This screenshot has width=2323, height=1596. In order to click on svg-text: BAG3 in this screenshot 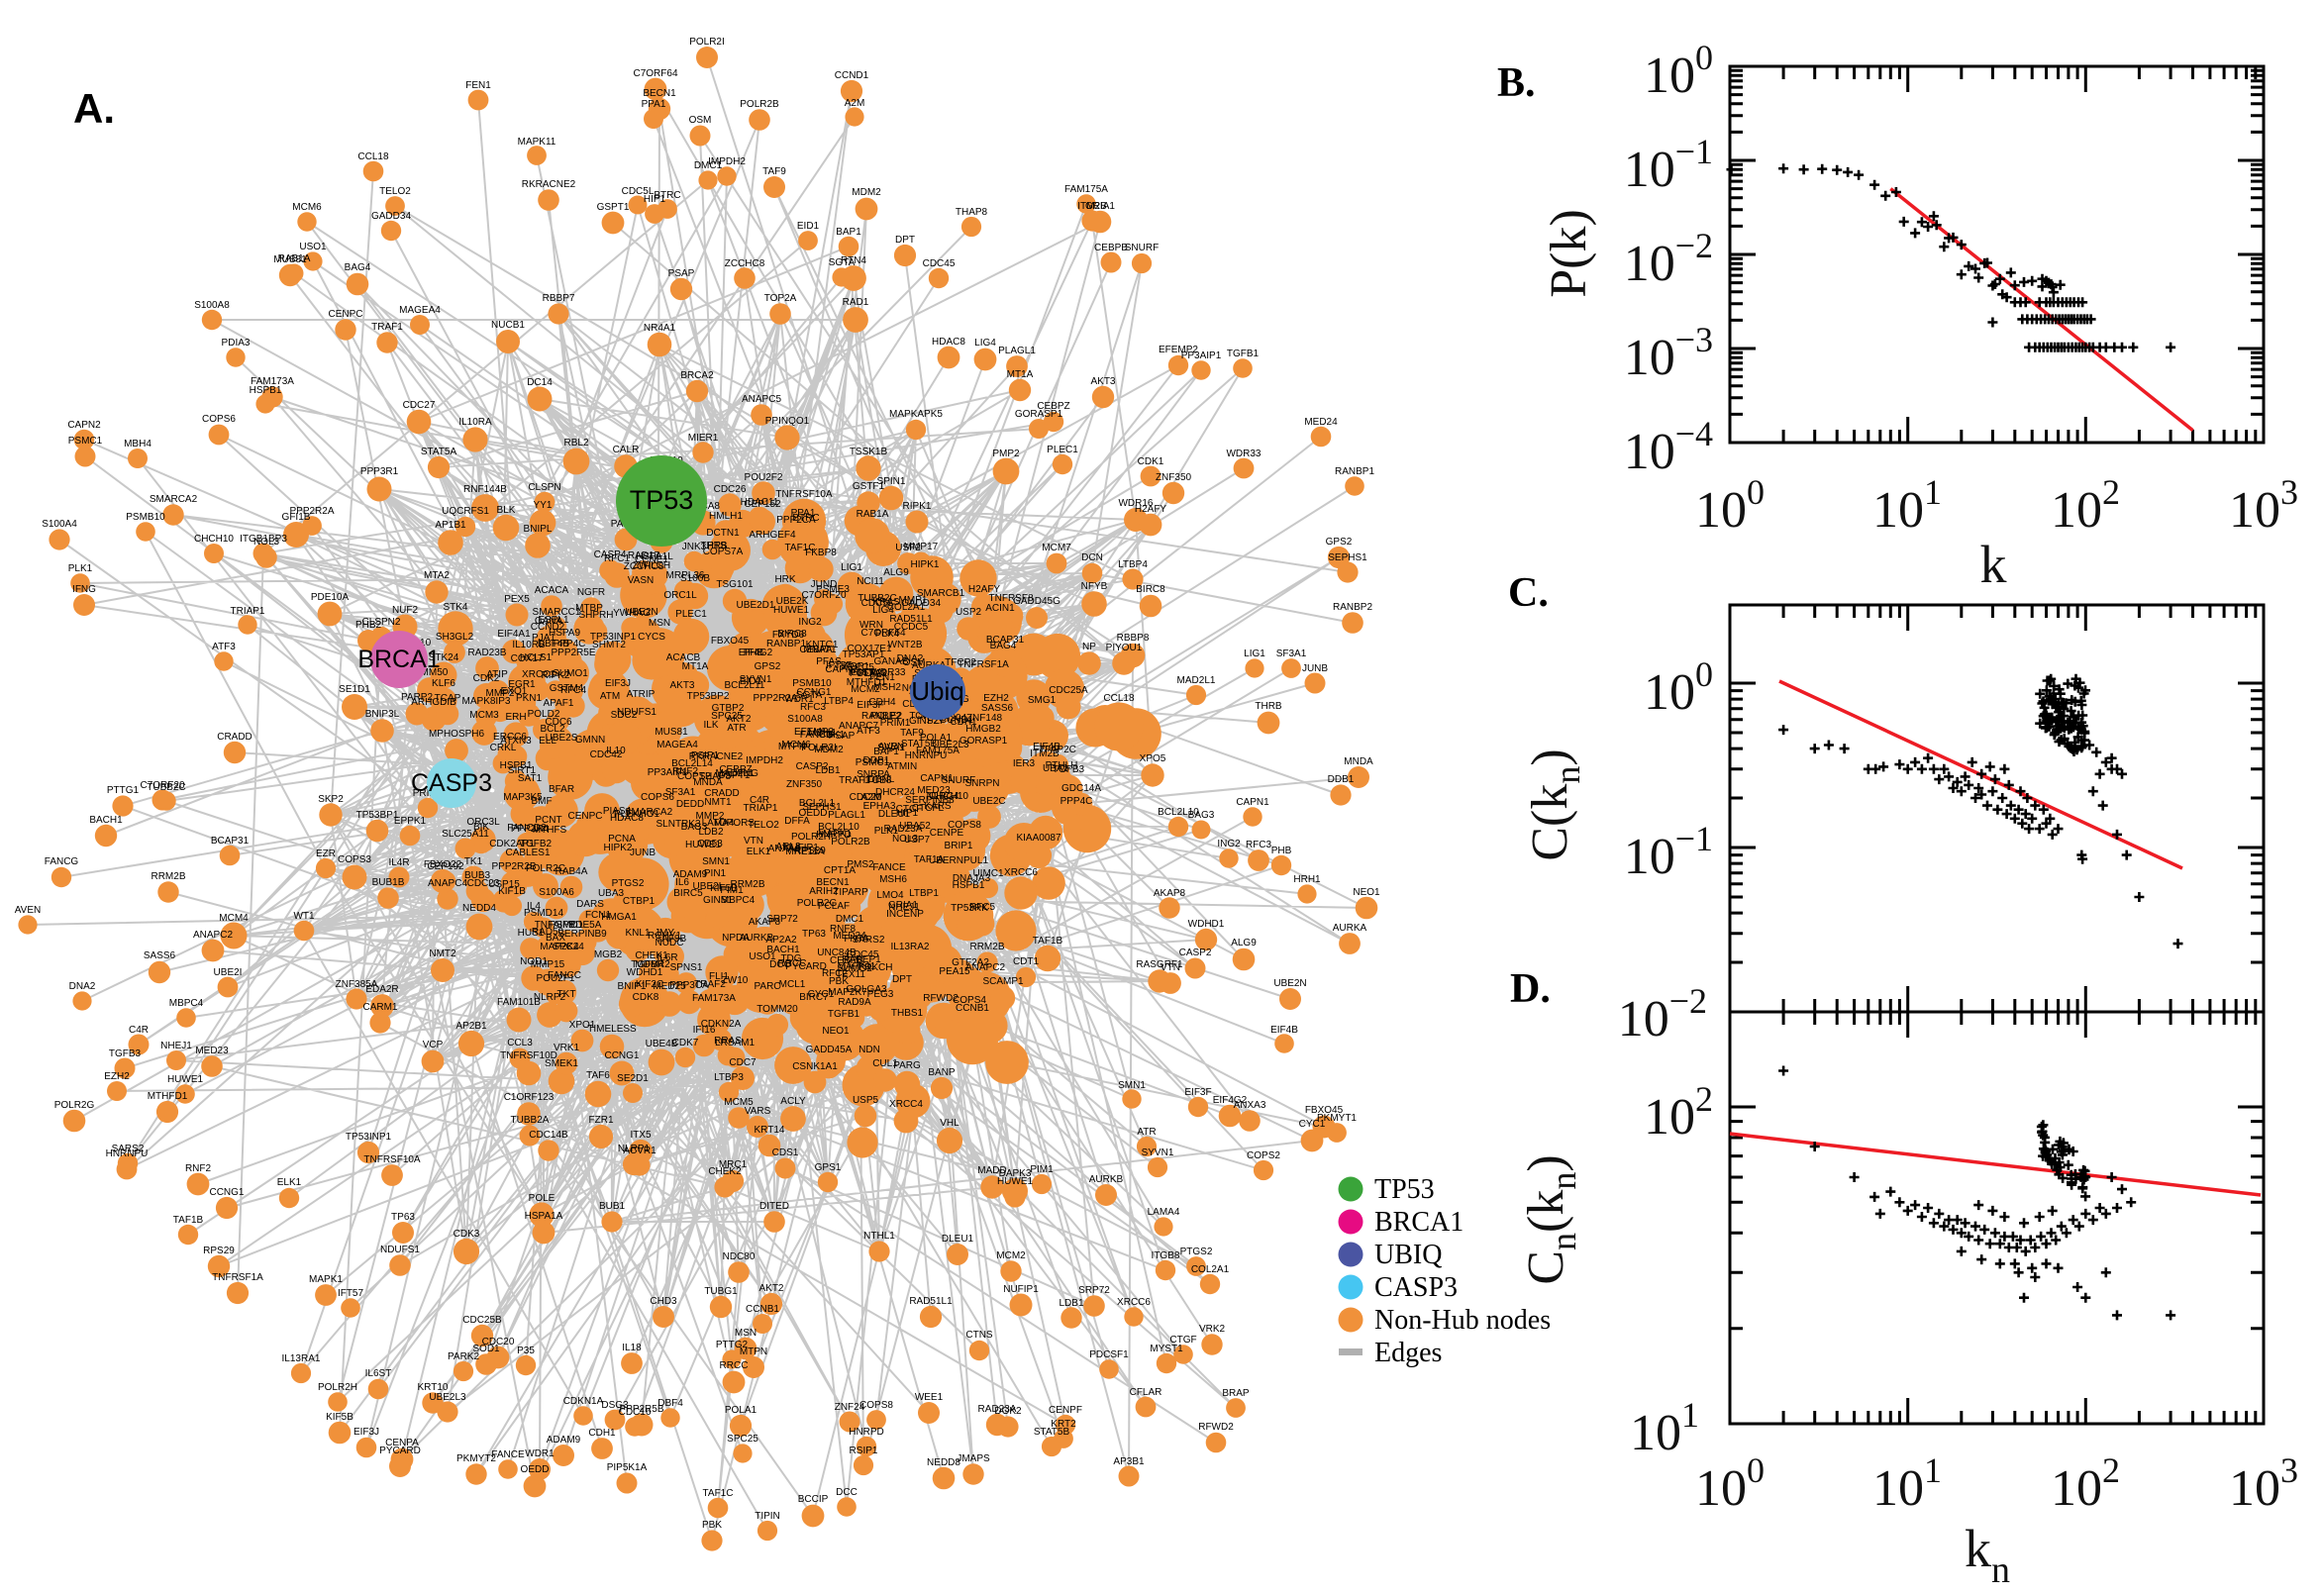, I will do `click(694, 827)`.